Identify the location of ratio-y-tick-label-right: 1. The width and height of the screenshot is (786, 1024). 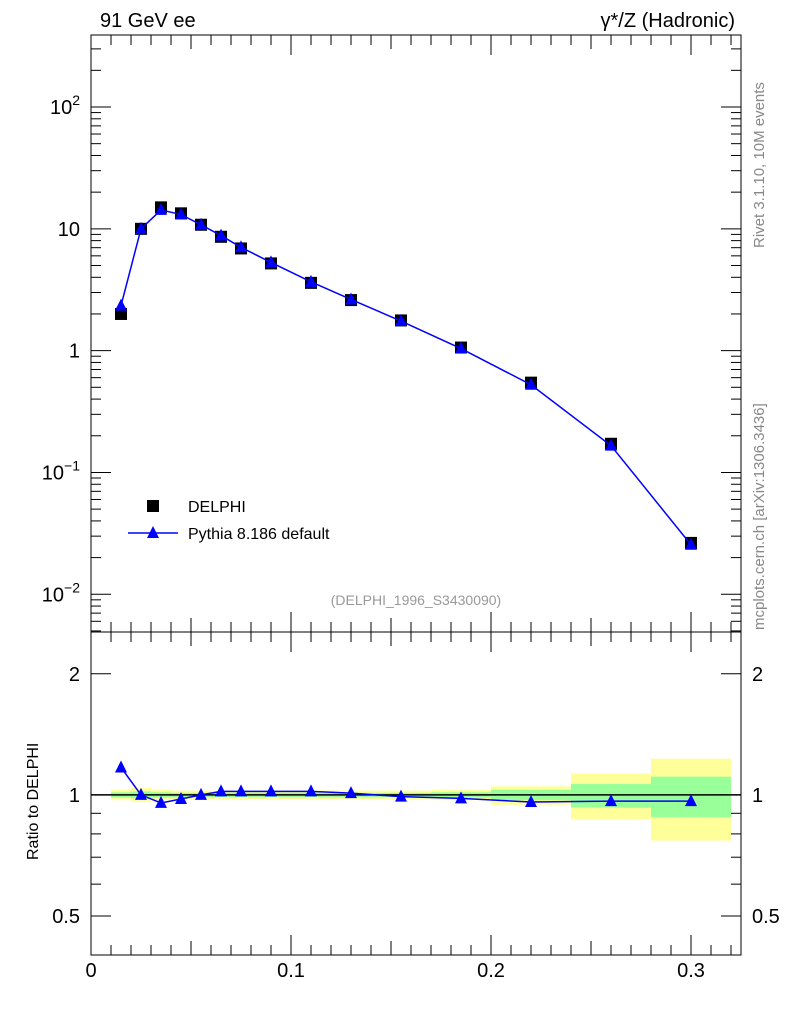
(757, 796).